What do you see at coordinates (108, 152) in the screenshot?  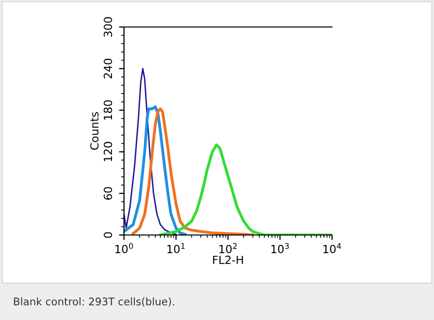 I see `y-tick-label: 120` at bounding box center [108, 152].